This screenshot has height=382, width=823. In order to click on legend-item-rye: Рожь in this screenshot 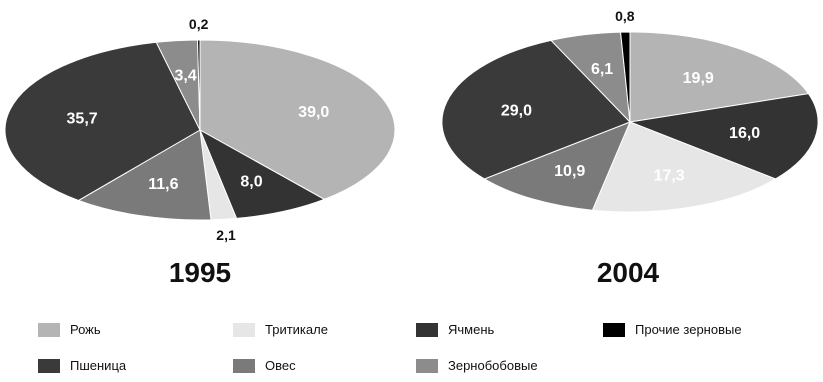, I will do `click(69, 329)`.